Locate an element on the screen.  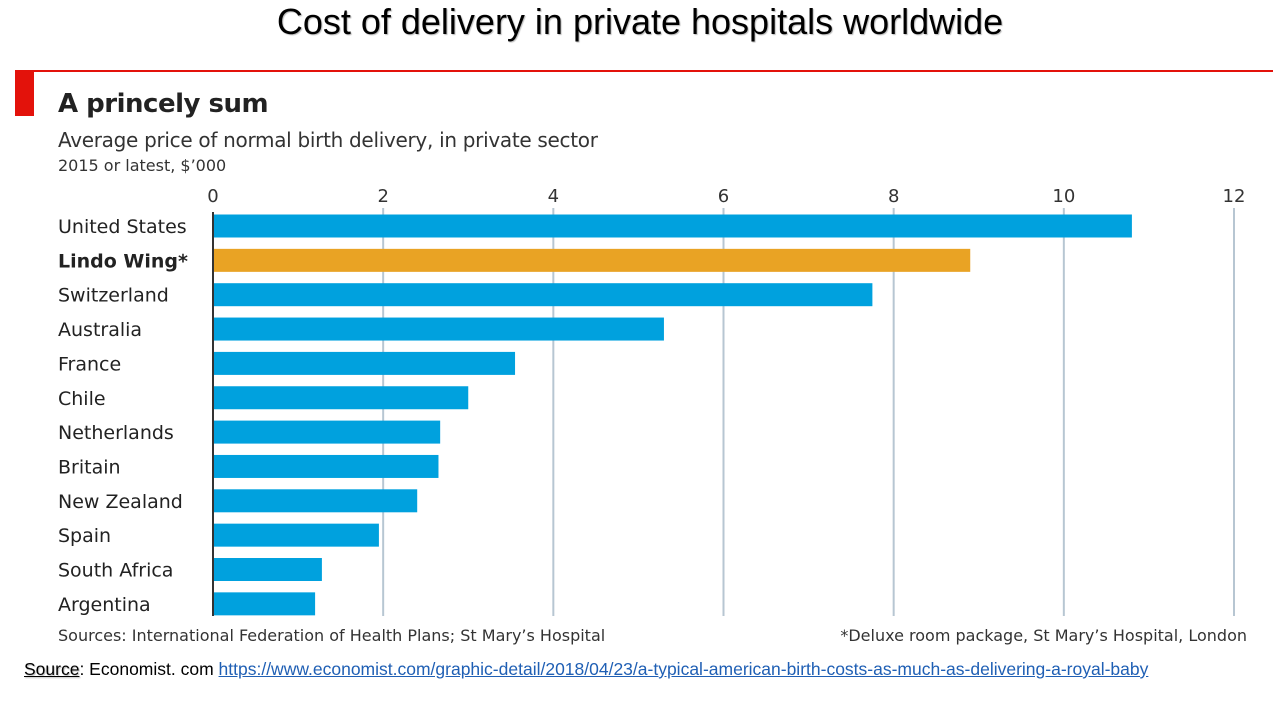
chart-unit-note: 2015 or latest, $’000 is located at coordinates (142, 165).